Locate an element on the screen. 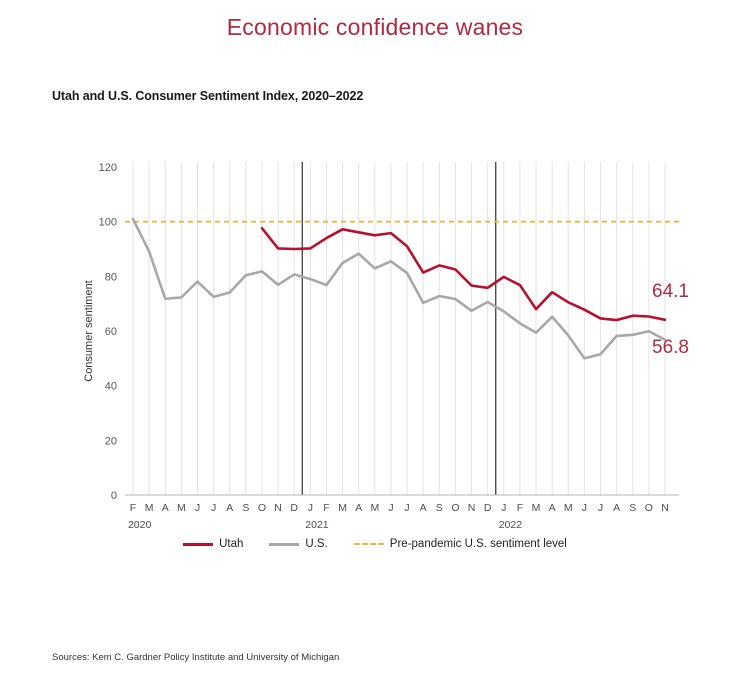 This screenshot has height=678, width=750. y-axis-title-text: Consumer sentiment is located at coordinates (89, 331).